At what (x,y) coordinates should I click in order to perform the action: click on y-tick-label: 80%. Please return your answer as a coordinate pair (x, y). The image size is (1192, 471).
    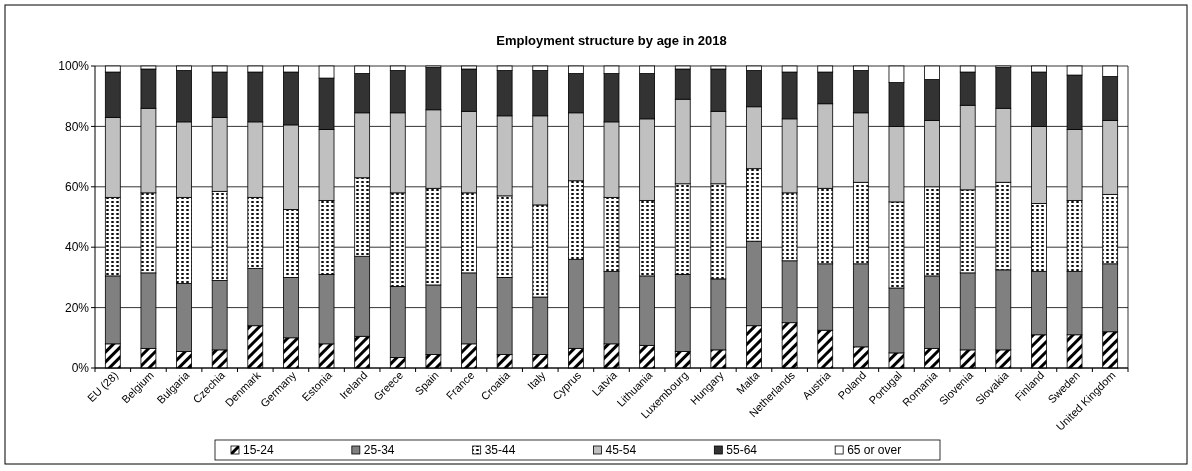
    Looking at the image, I should click on (77, 126).